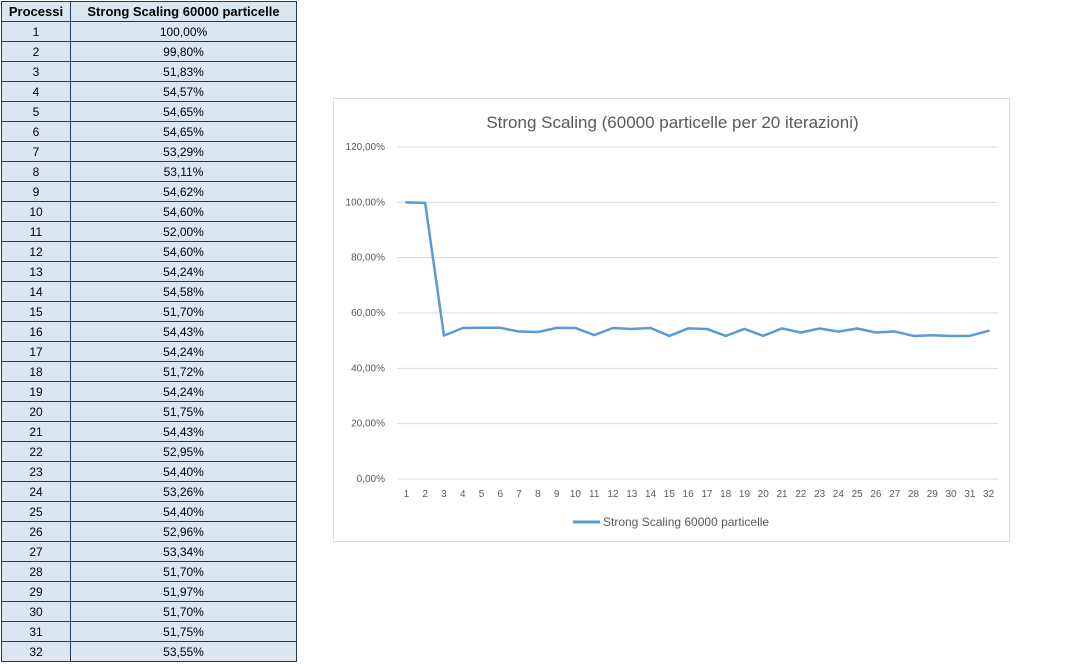 Image resolution: width=1070 pixels, height=664 pixels. I want to click on cell-strong-scaling: 53,29%, so click(183, 151).